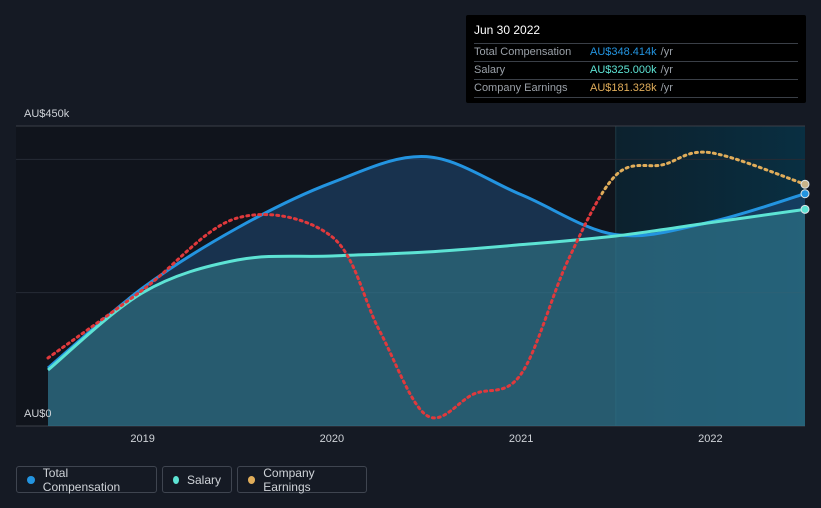 The width and height of the screenshot is (821, 508). I want to click on y-axis-top-label: AU$450k, so click(47, 114).